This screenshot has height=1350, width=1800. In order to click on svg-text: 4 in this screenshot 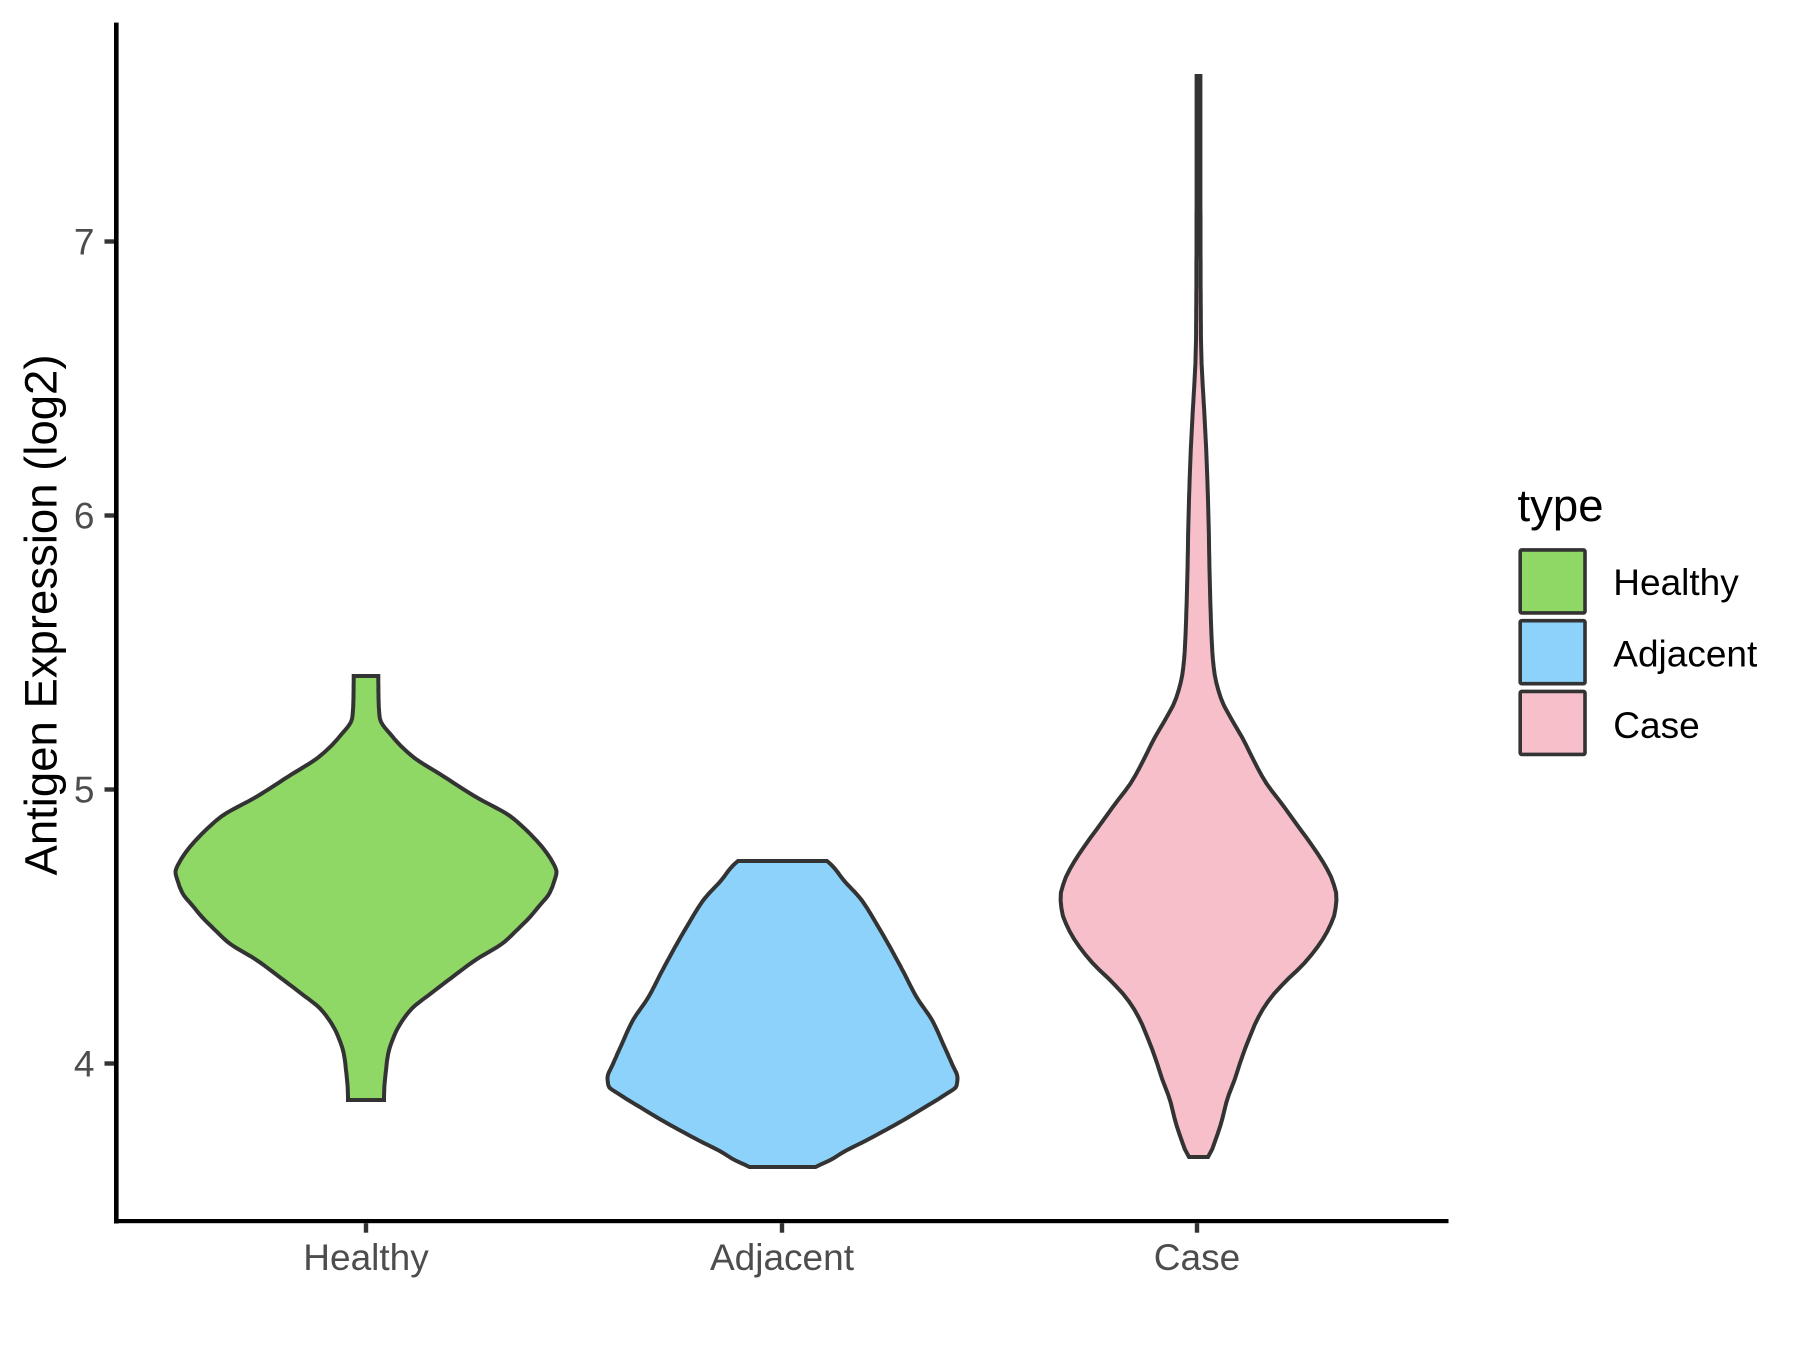, I will do `click(84, 1064)`.